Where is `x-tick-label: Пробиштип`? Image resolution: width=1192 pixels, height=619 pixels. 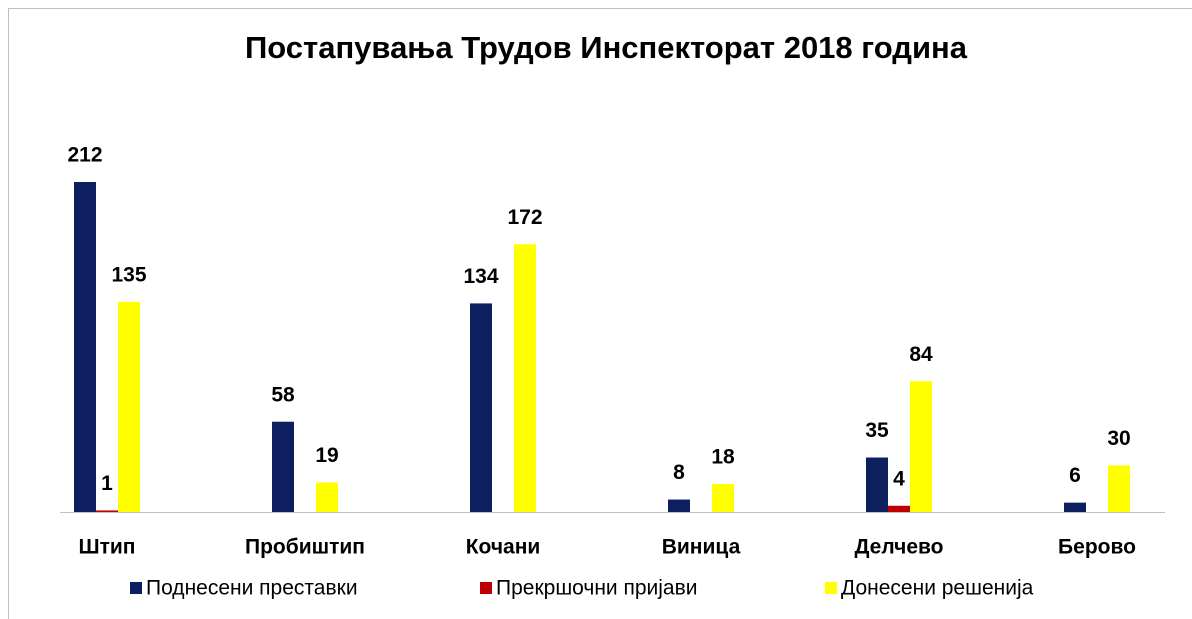 x-tick-label: Пробиштип is located at coordinates (305, 547).